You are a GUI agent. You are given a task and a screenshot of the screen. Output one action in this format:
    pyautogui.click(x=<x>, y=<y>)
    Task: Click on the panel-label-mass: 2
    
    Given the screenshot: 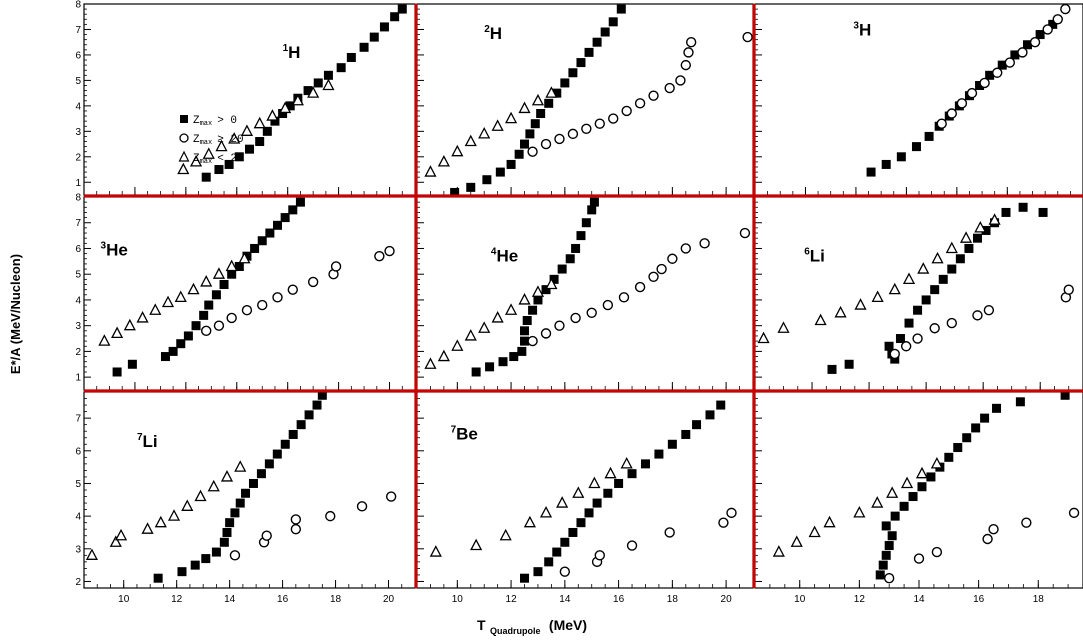 What is the action you would take?
    pyautogui.click(x=487, y=29)
    